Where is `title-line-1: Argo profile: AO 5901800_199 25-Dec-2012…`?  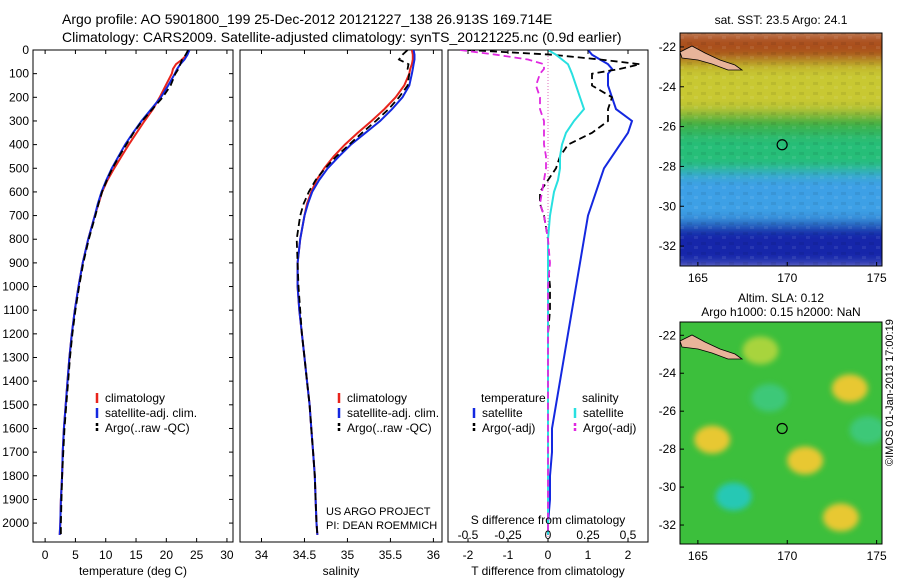
title-line-1: Argo profile: AO 5901800_199 25-Dec-2012… is located at coordinates (307, 19).